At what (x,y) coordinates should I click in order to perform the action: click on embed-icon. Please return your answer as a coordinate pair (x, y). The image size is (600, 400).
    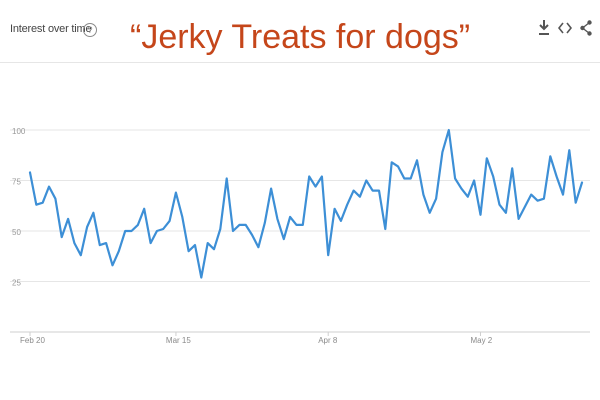
    Looking at the image, I should click on (565, 28).